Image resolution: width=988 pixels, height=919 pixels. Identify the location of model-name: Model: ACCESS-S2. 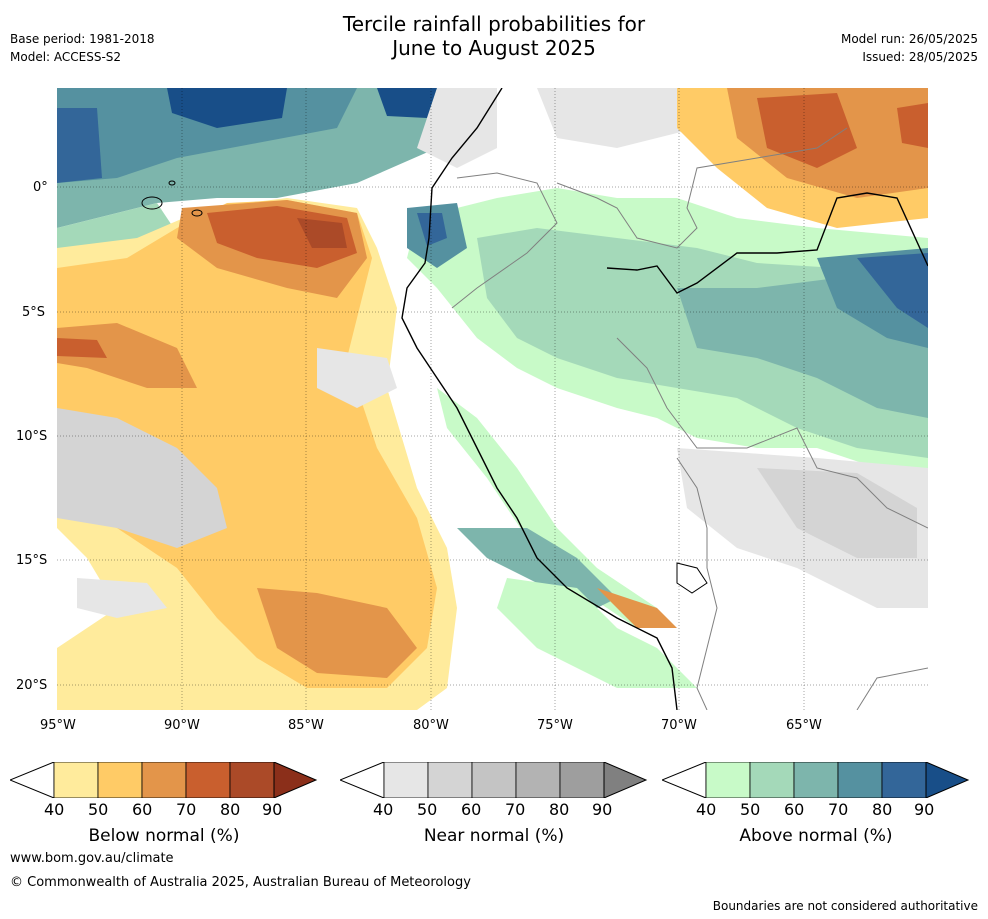
(66, 57).